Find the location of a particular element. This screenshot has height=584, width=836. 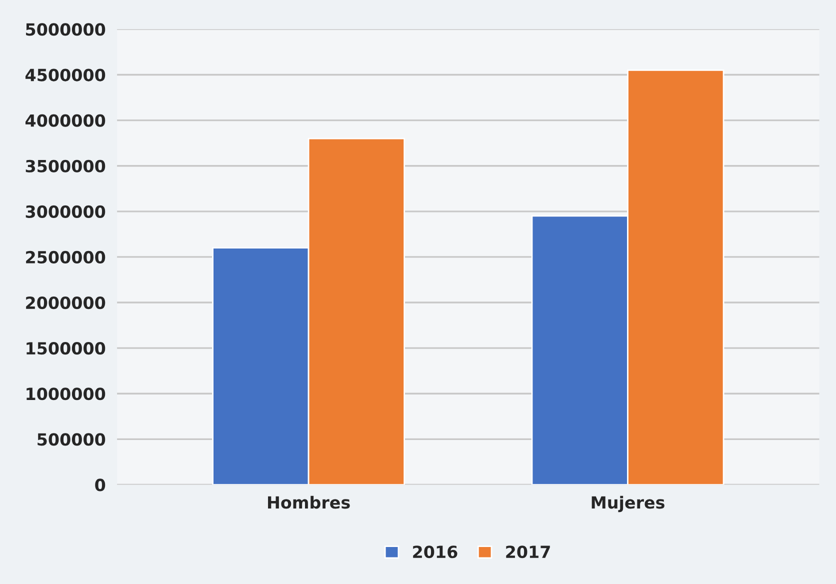

legend-label: 2016 is located at coordinates (435, 552).